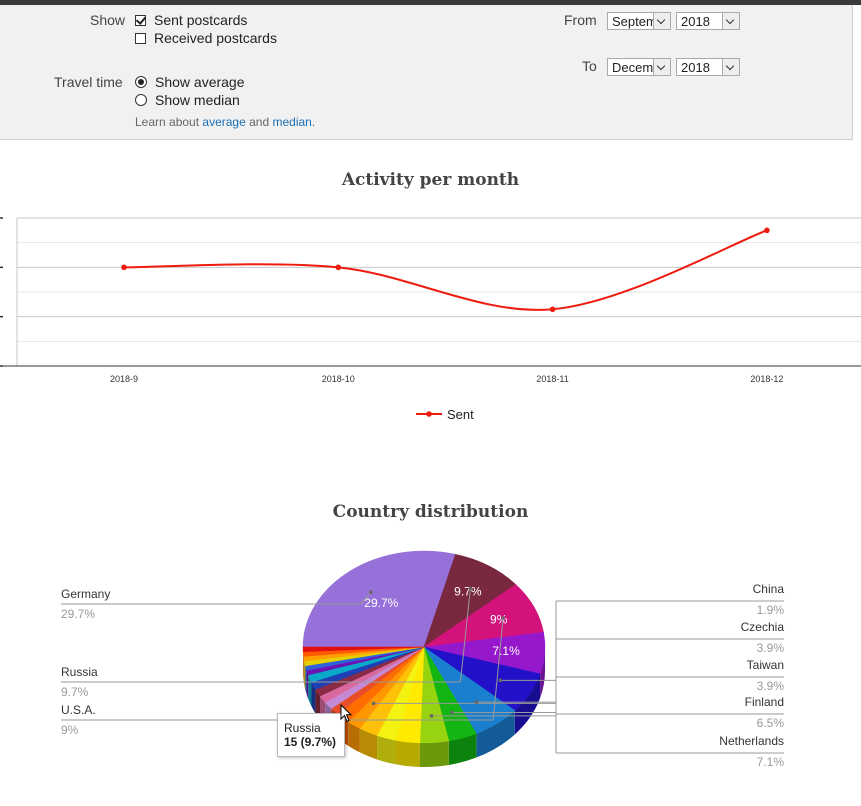 The height and width of the screenshot is (806, 861). I want to click on learn-about-text: Learn about average and median., so click(225, 122).